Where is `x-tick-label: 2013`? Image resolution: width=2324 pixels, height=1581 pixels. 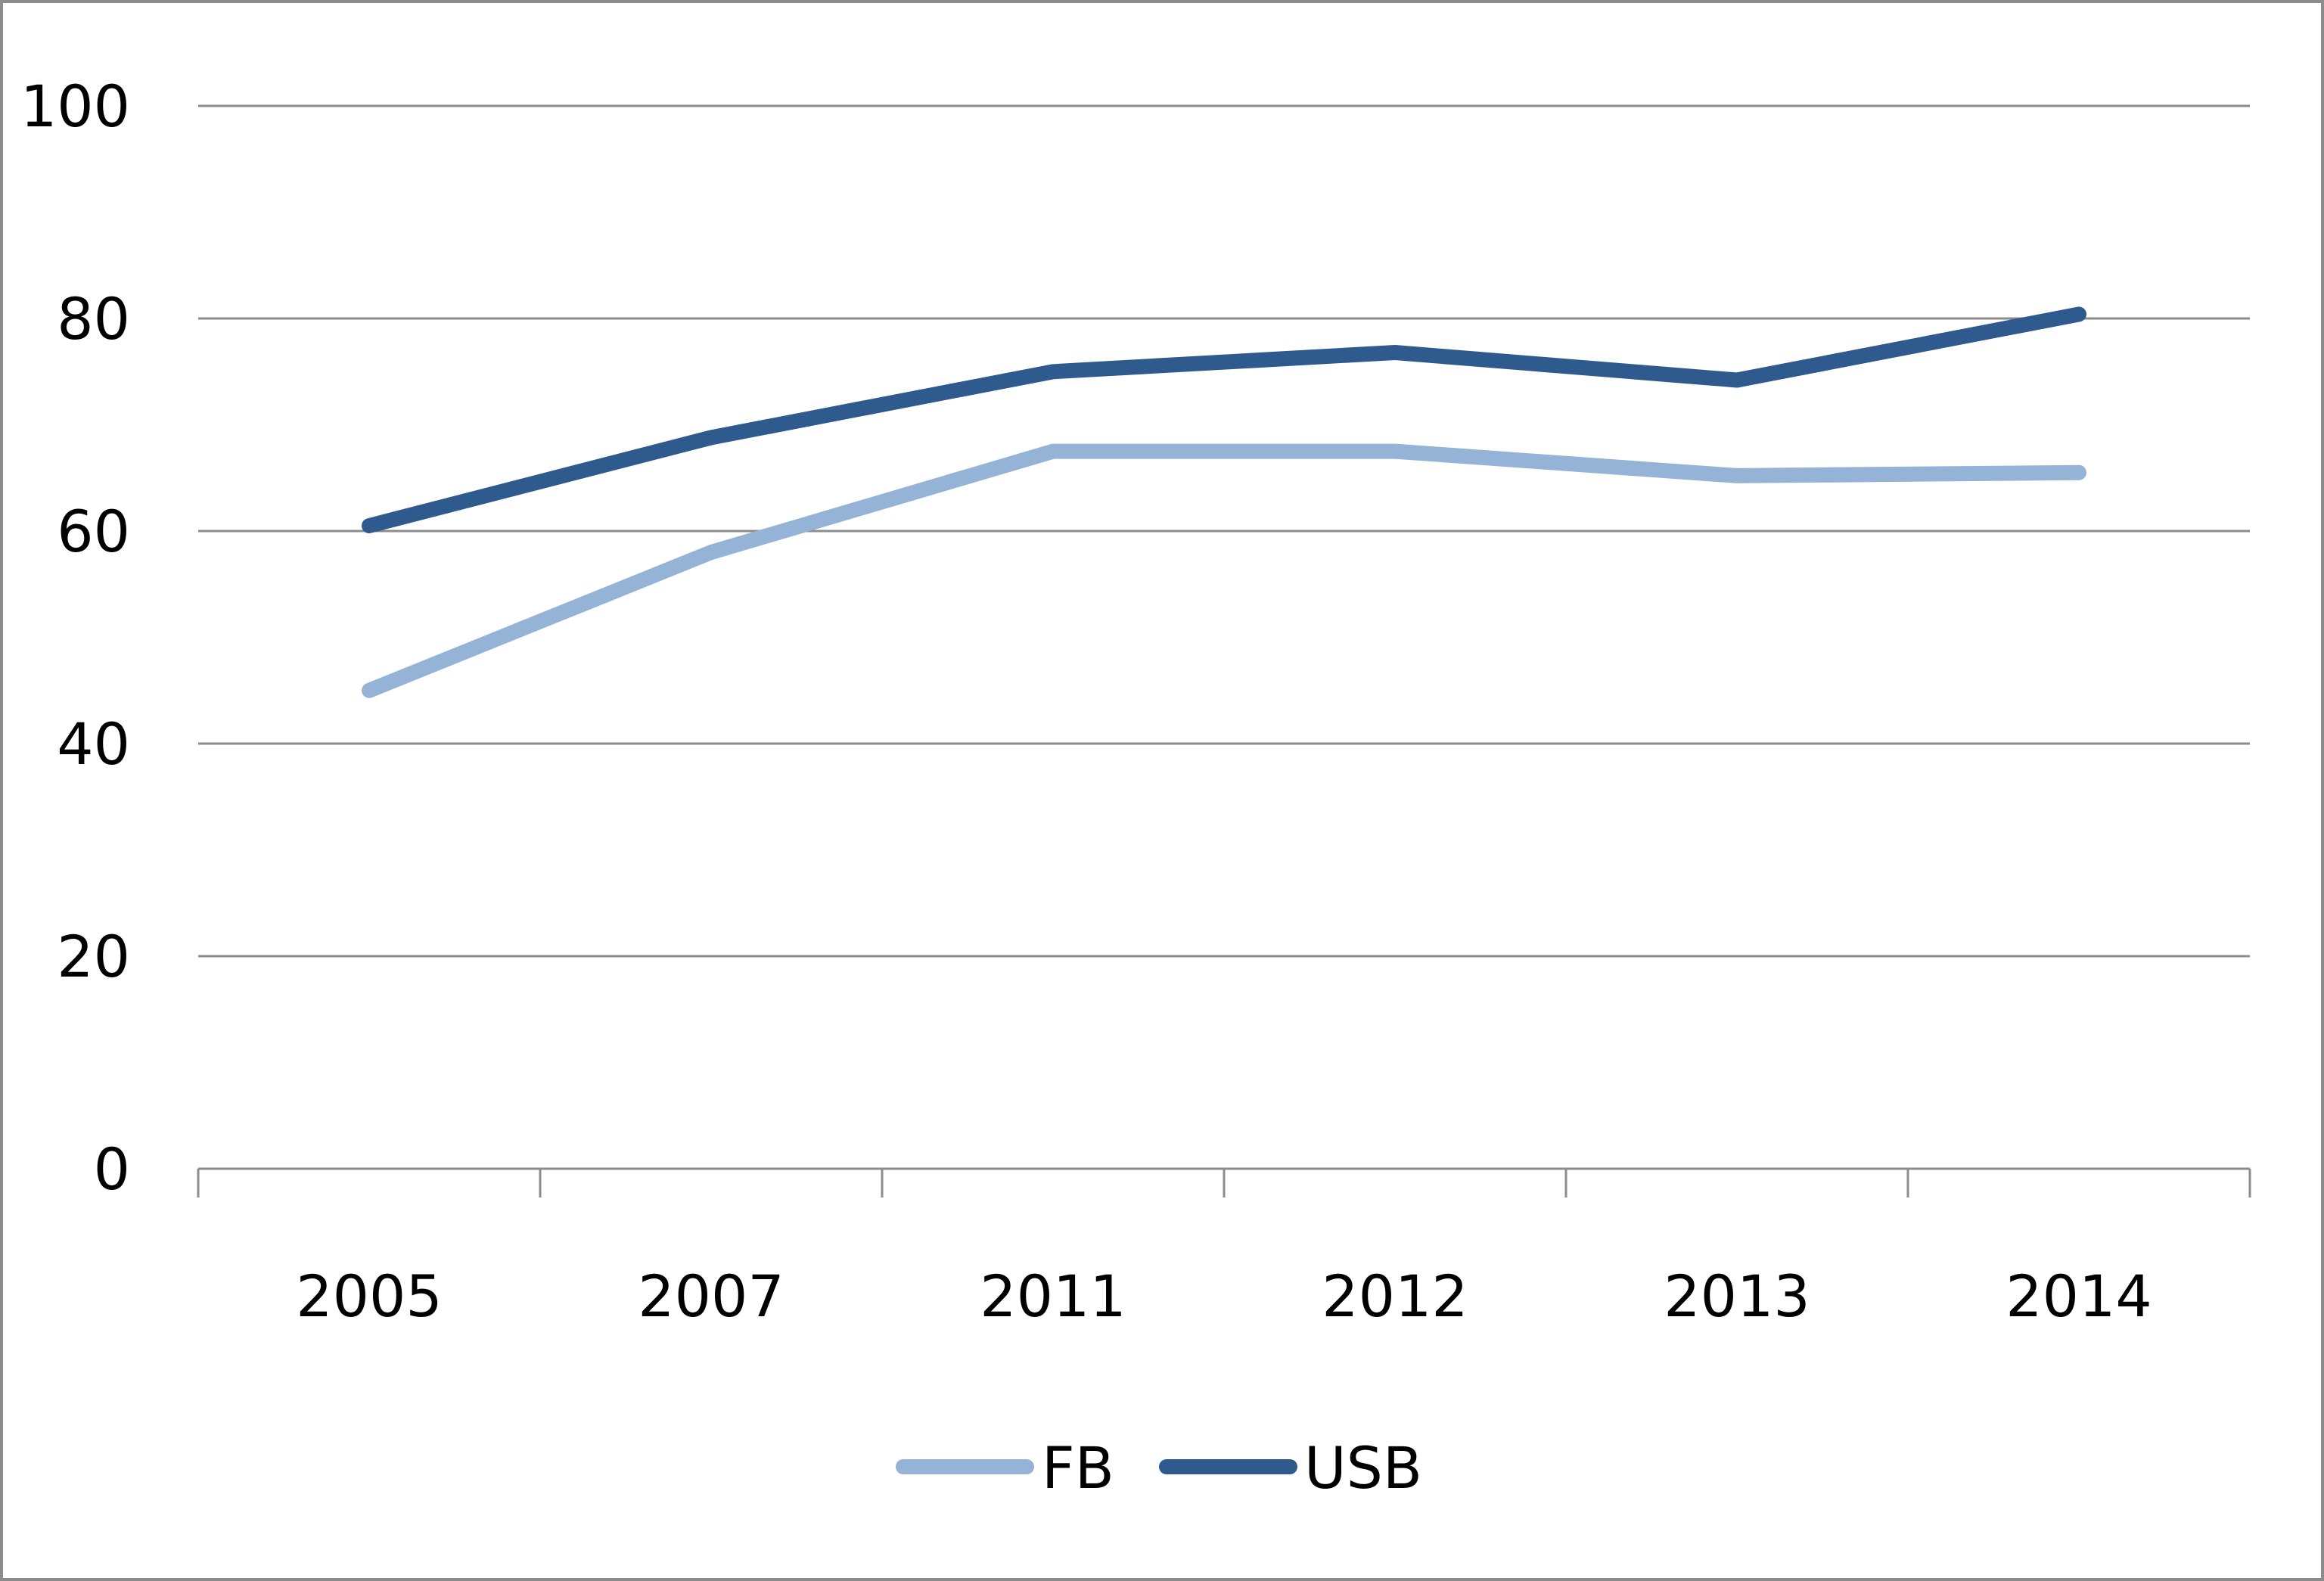
x-tick-label: 2013 is located at coordinates (1737, 1297).